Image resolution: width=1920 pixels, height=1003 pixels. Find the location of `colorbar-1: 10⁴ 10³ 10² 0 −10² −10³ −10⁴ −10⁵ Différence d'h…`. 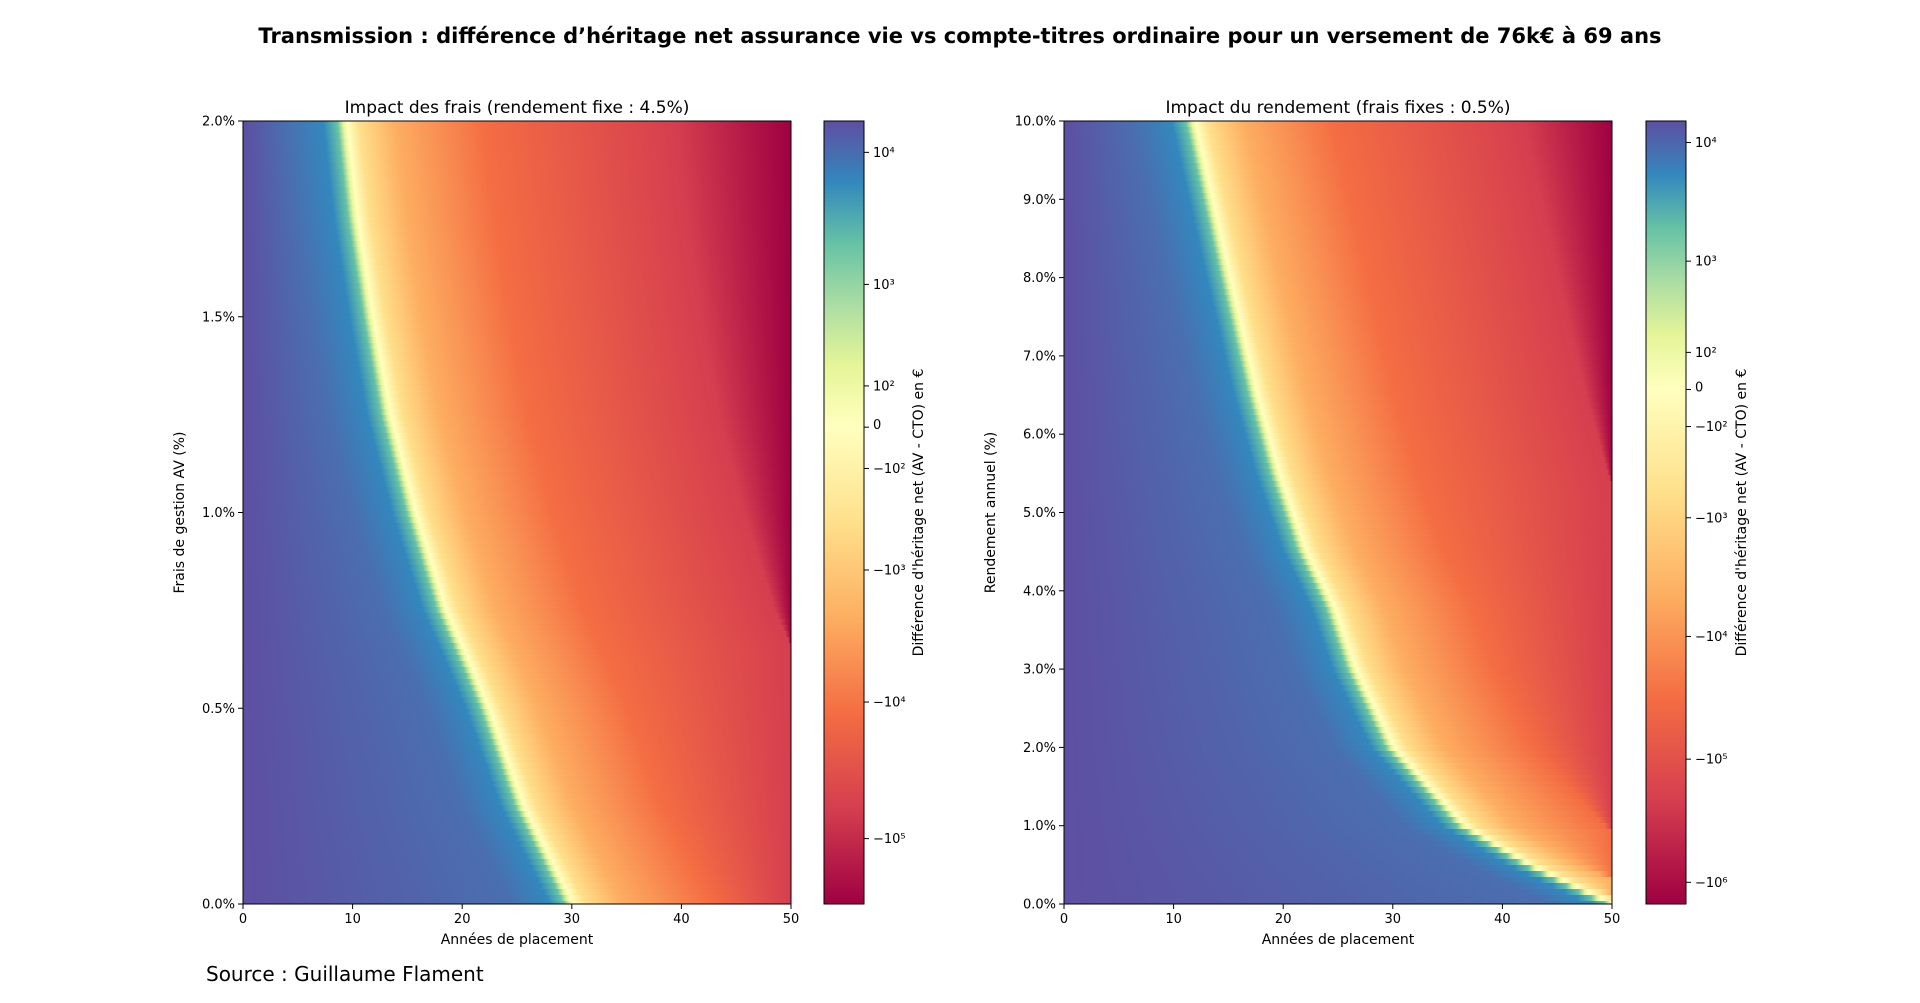

colorbar-1: 10⁴ 10³ 10² 0 −10² −10³ −10⁴ −10⁵ Différence d'h… is located at coordinates (875, 512).